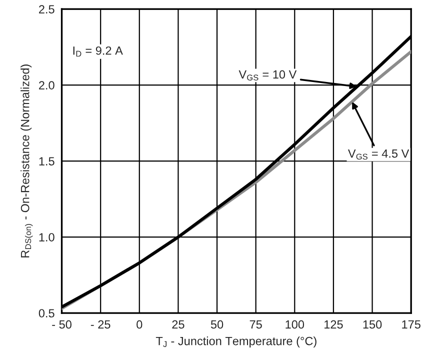 This screenshot has height=364, width=426. I want to click on x-tick-label: 175, so click(411, 324).